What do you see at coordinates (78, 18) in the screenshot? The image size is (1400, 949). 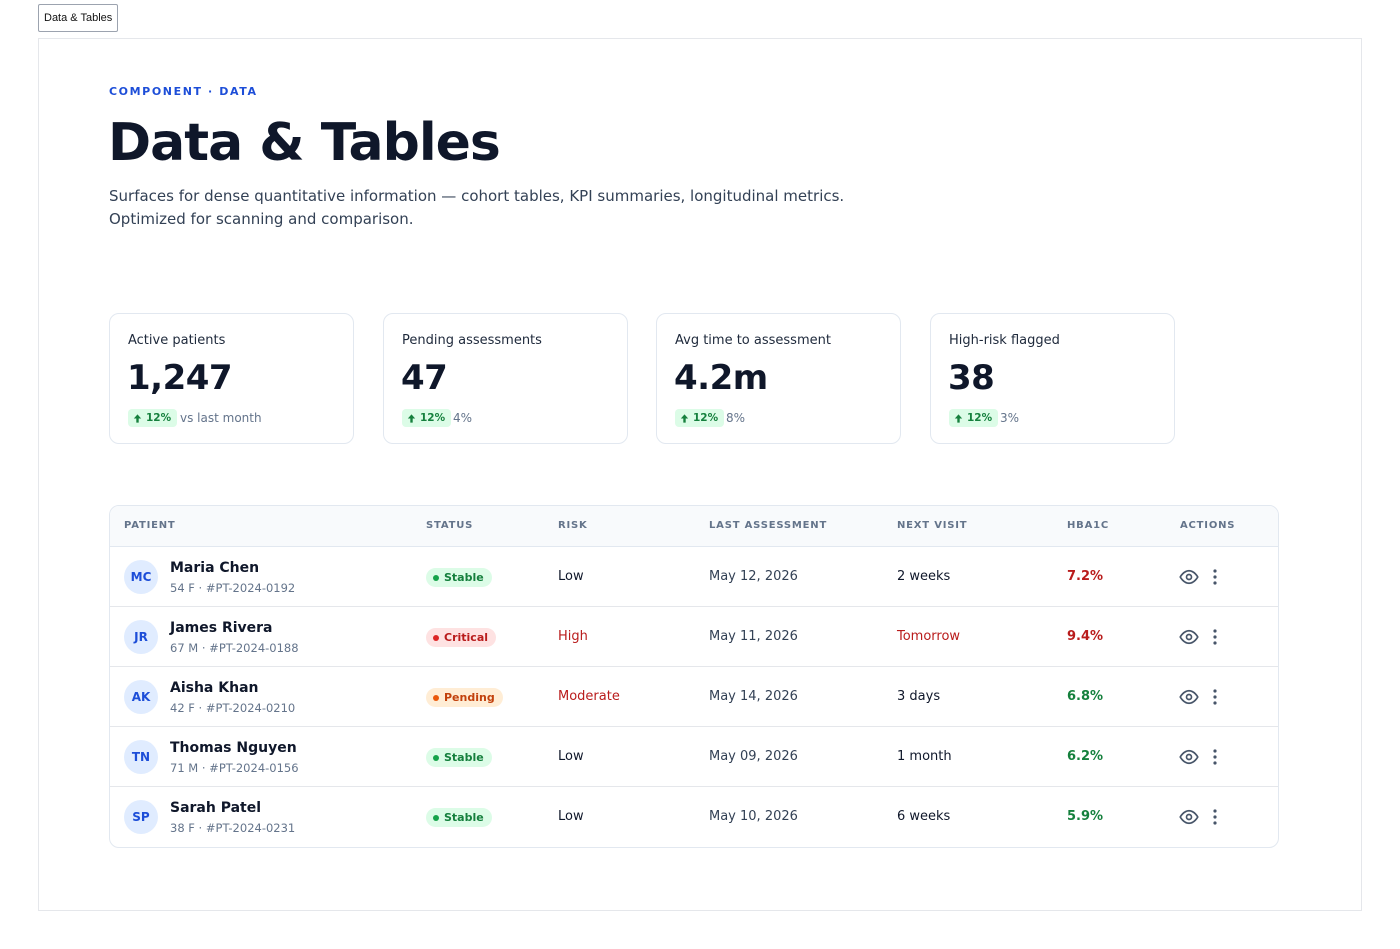 I see `tab-data-tables: Data & Tables` at bounding box center [78, 18].